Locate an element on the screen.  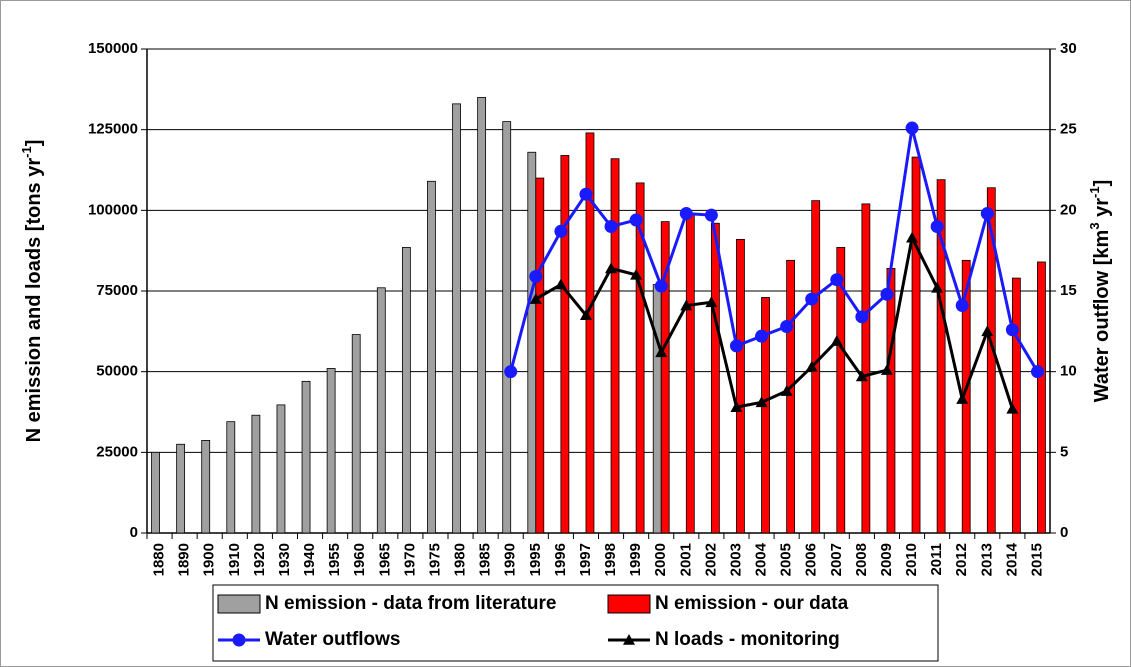
x-tick-label: 2012 is located at coordinates (961, 559).